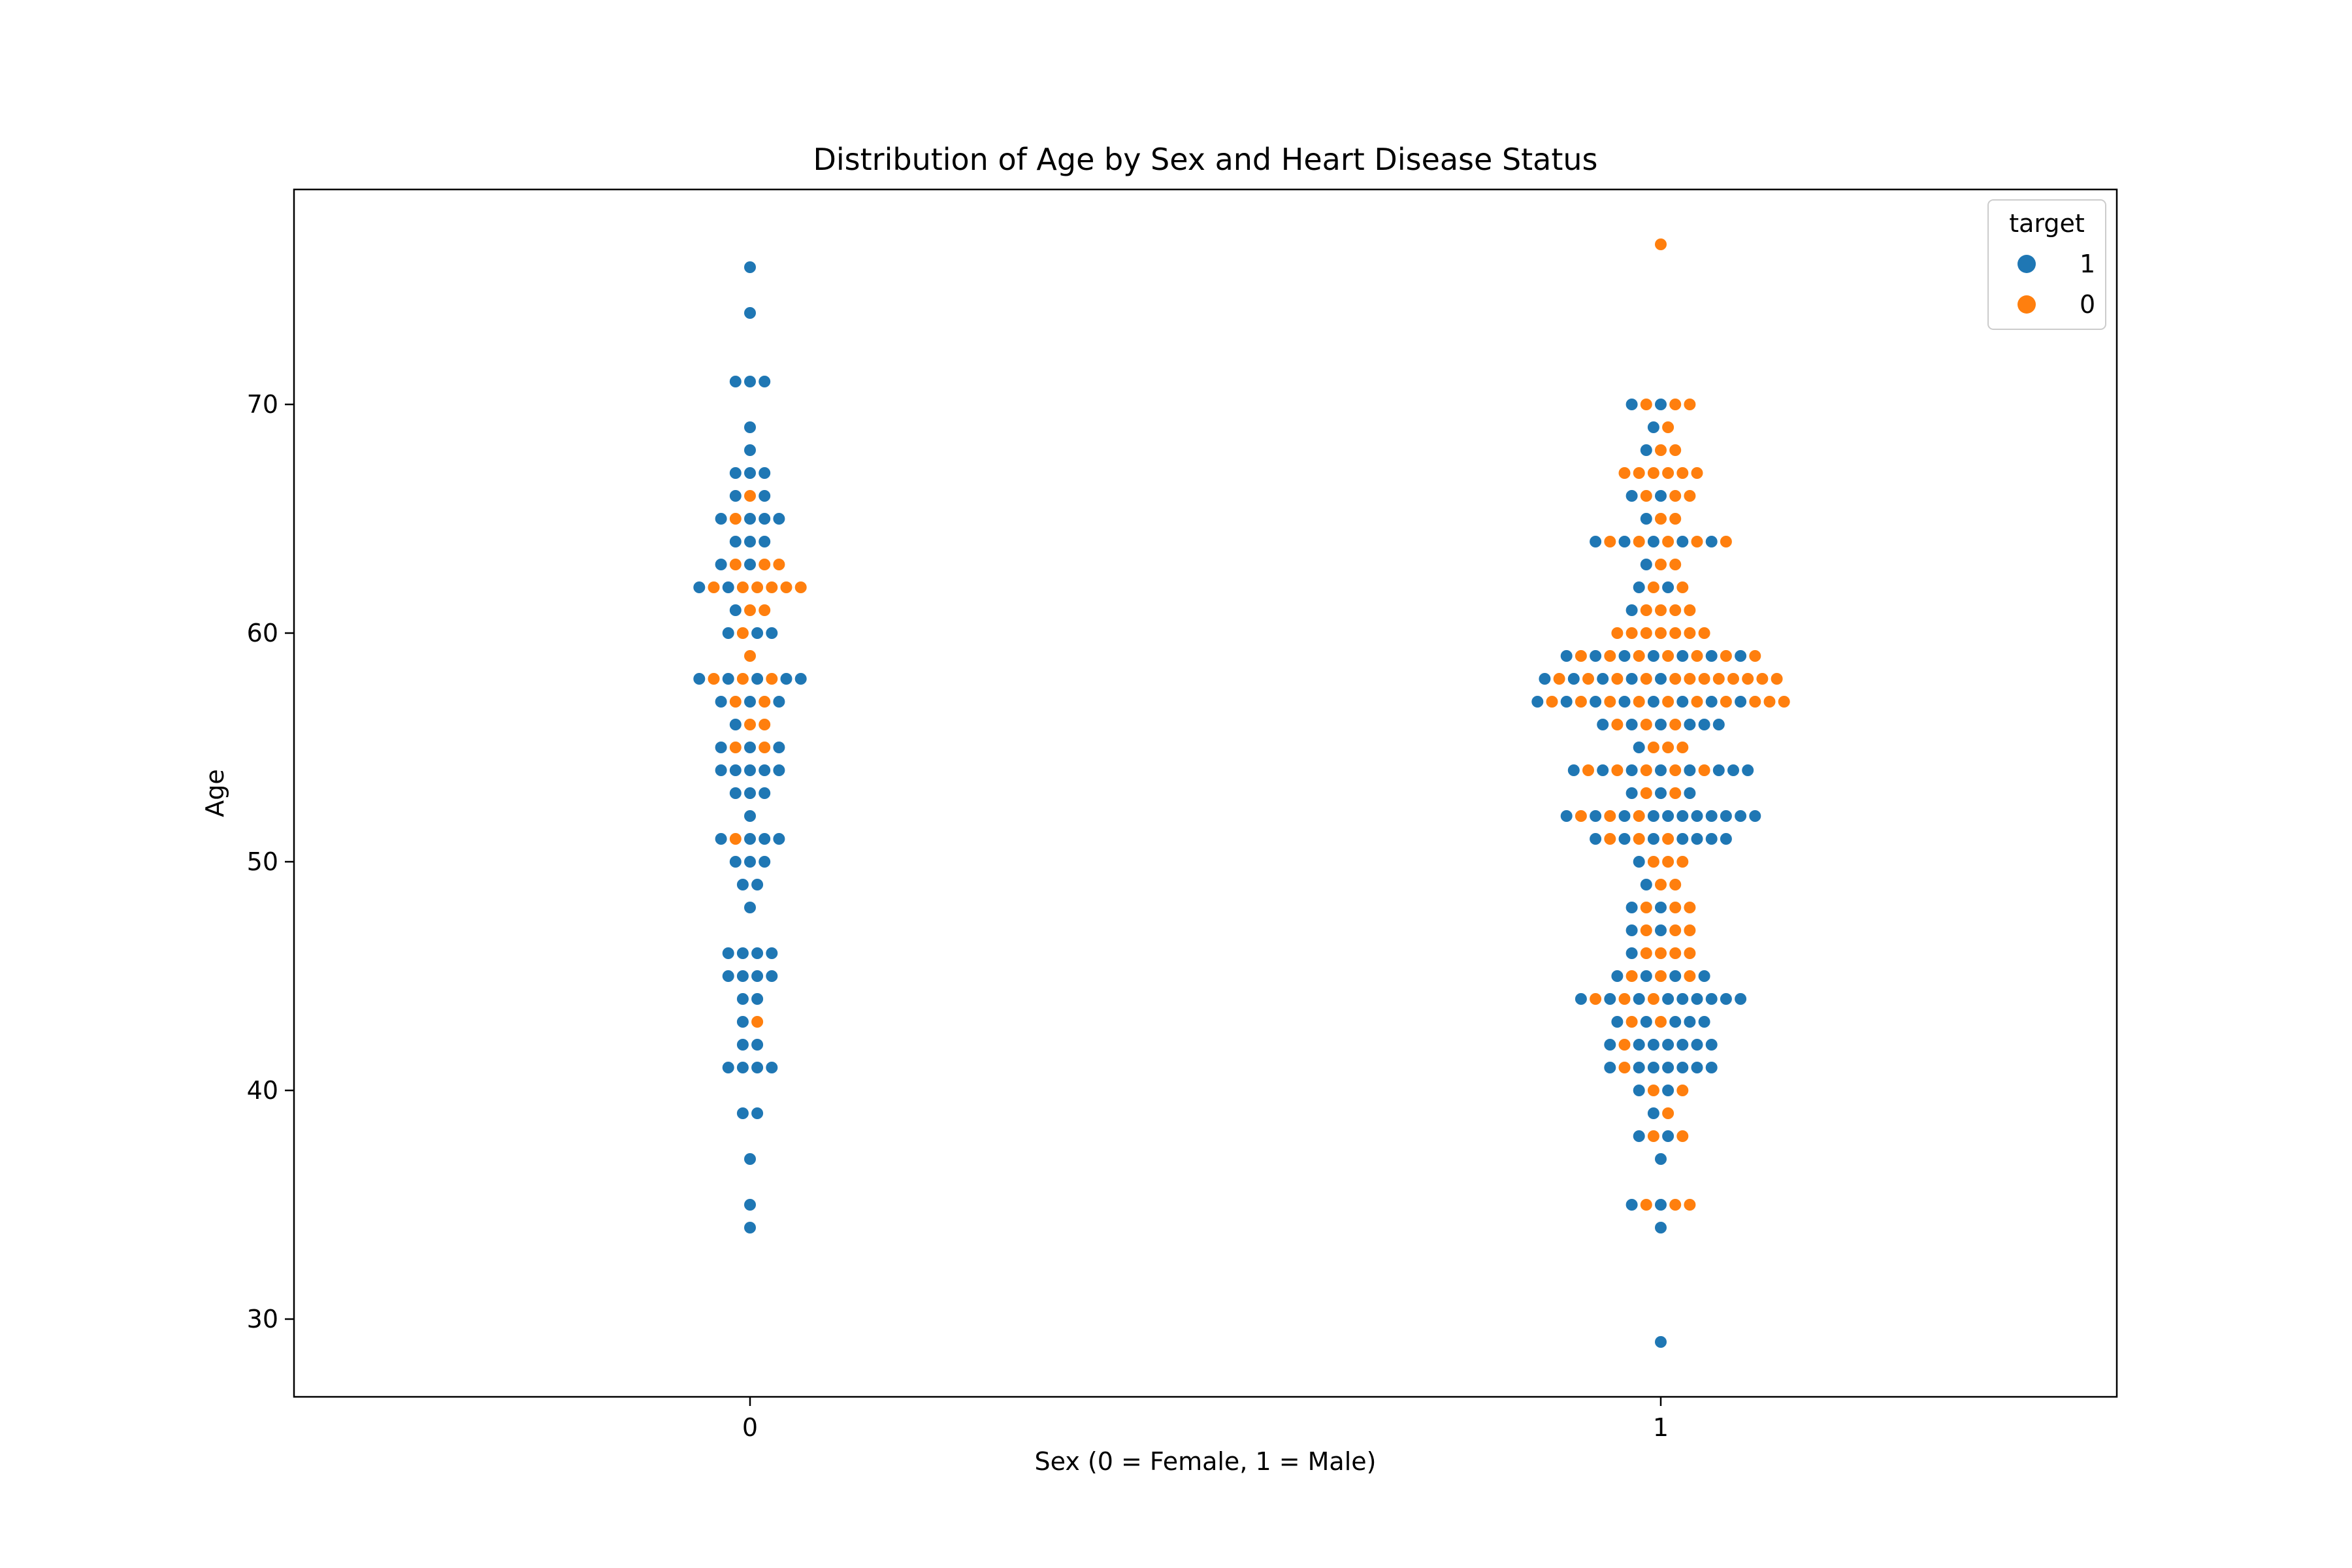  What do you see at coordinates (262, 861) in the screenshot?
I see `y-tick-label: 50` at bounding box center [262, 861].